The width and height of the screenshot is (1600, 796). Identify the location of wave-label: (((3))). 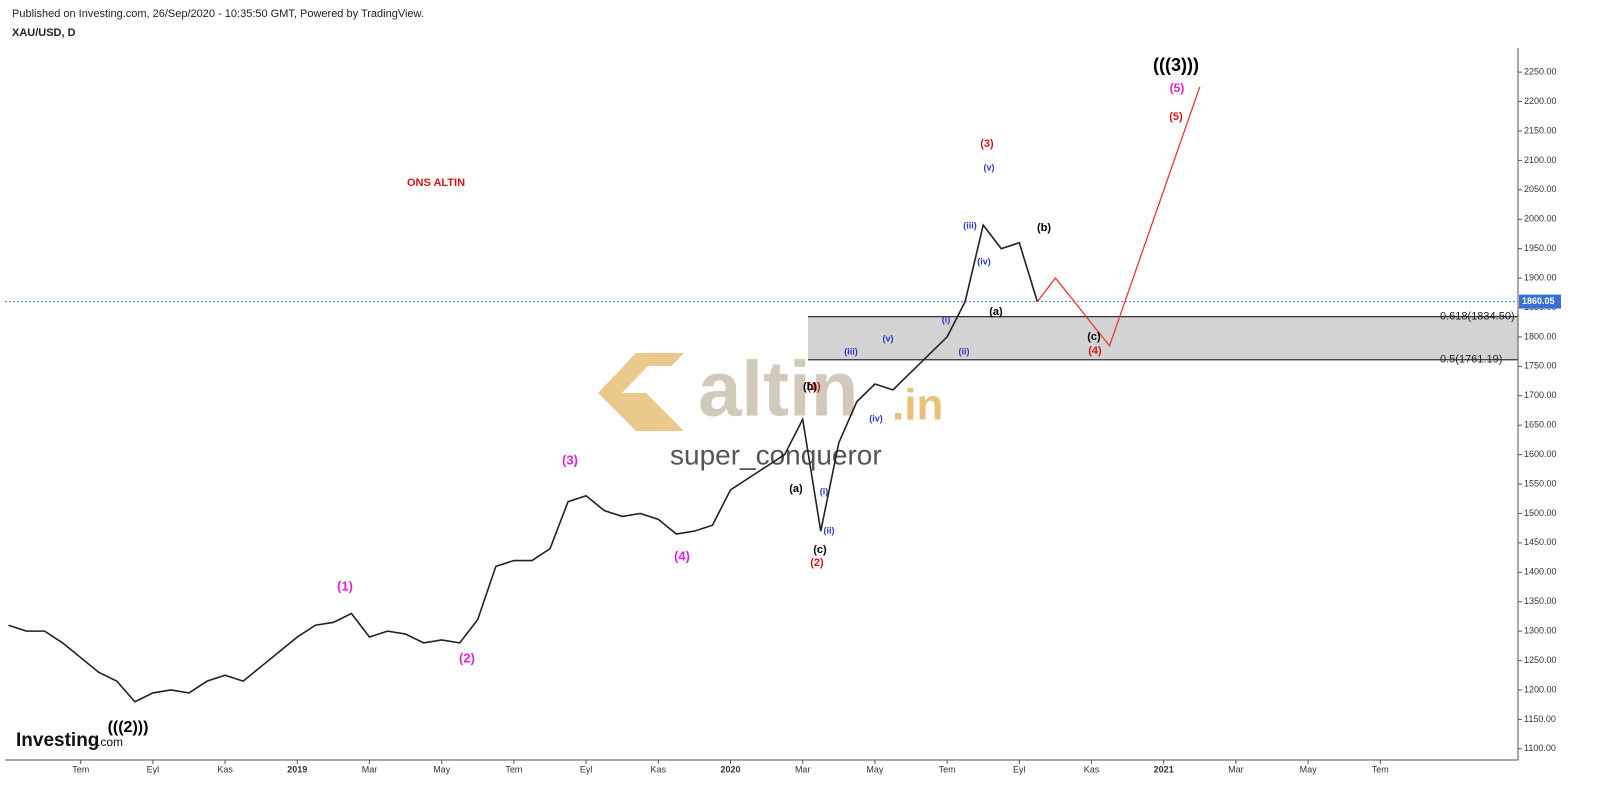
(1176, 65).